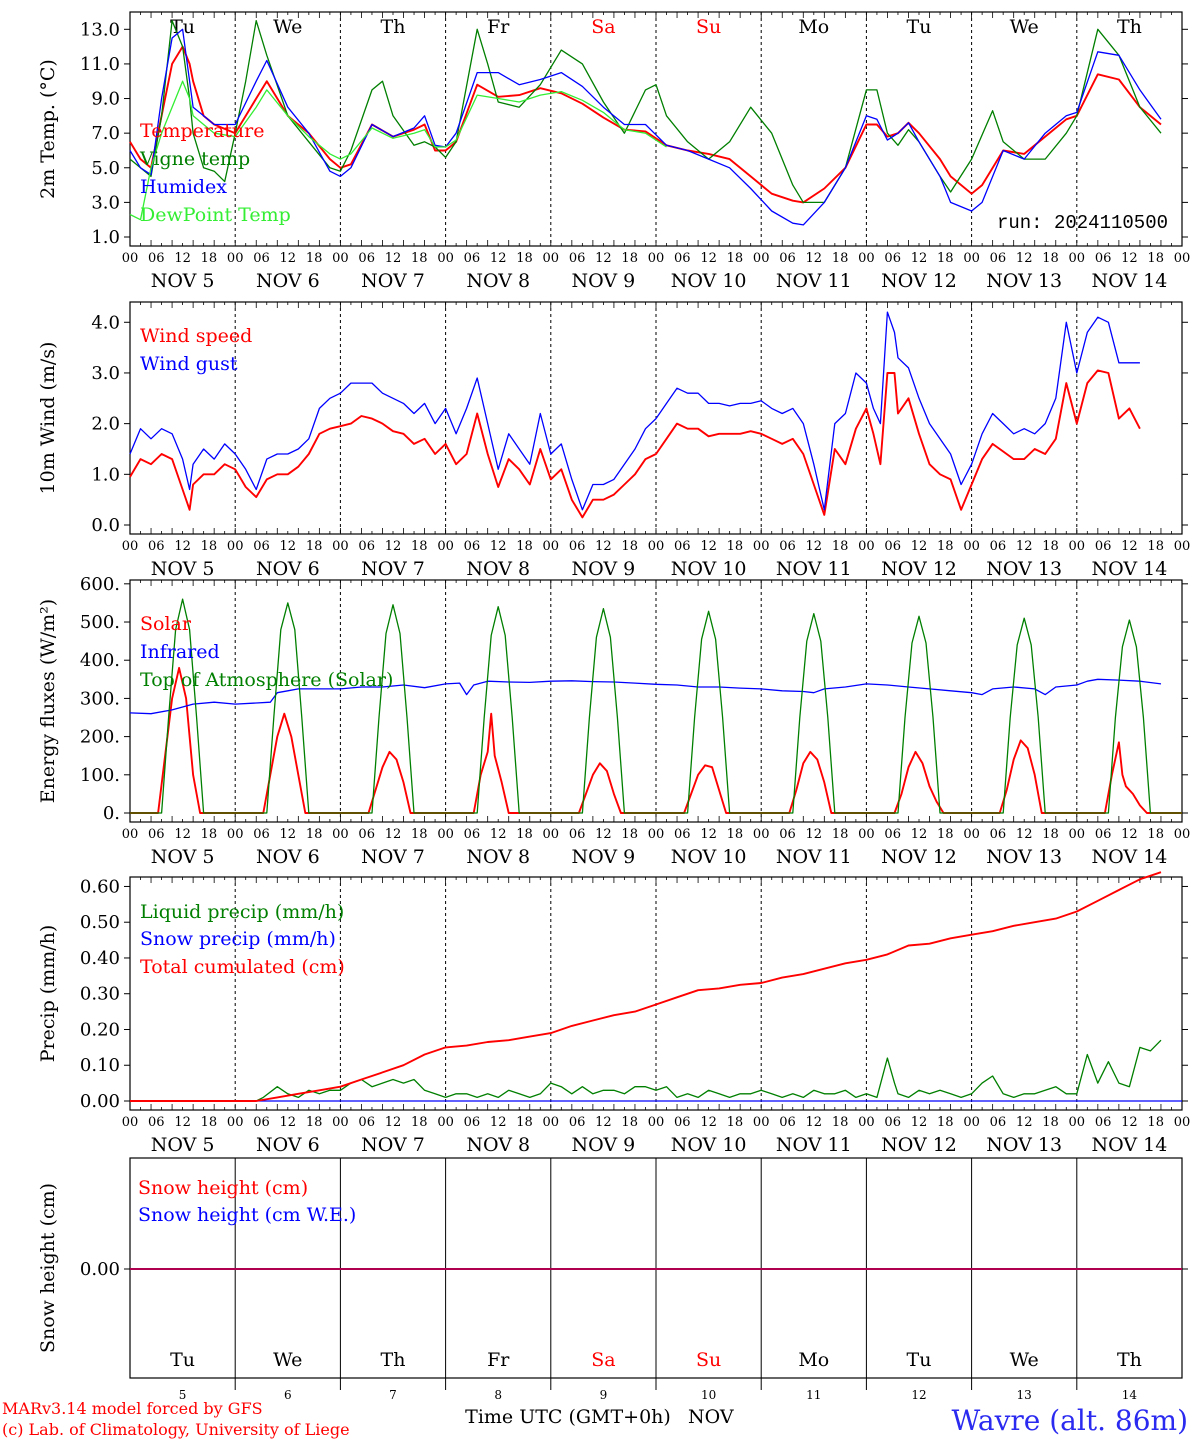 The height and width of the screenshot is (1440, 1194). What do you see at coordinates (105, 133) in the screenshot?
I see `y-tick-label: 7.0` at bounding box center [105, 133].